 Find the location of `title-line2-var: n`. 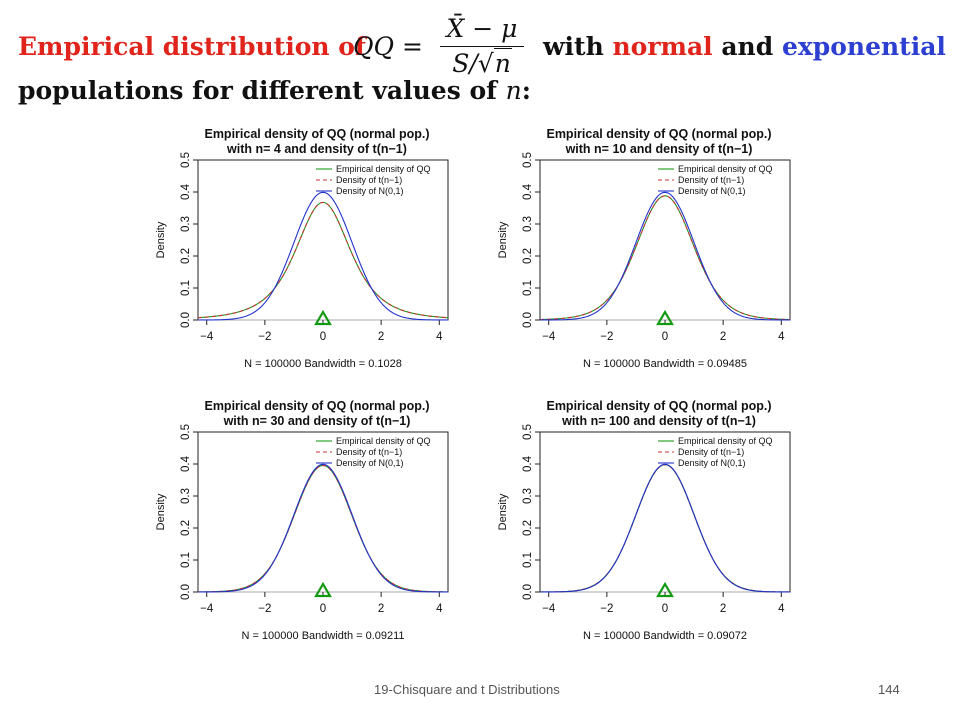

title-line2-var: n is located at coordinates (513, 90).